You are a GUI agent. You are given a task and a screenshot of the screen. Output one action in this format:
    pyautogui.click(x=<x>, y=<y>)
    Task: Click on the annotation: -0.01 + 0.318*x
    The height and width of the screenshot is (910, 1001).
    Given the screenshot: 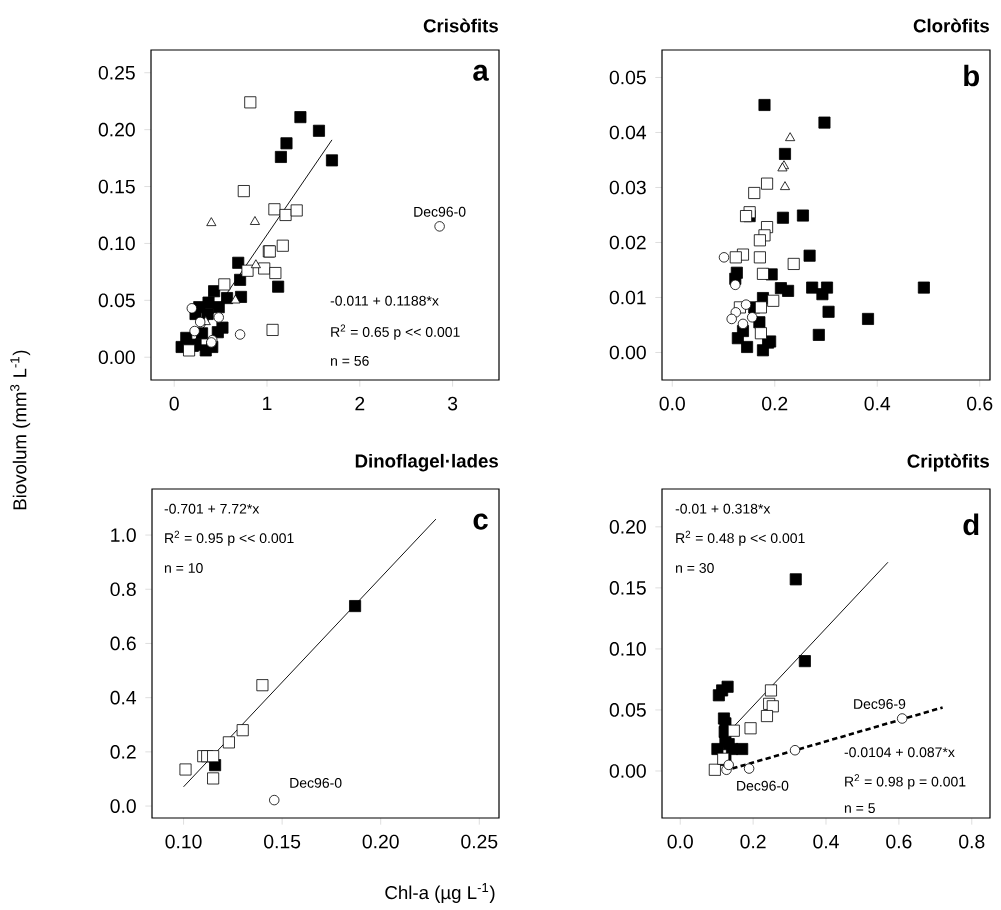 What is the action you would take?
    pyautogui.click(x=723, y=508)
    